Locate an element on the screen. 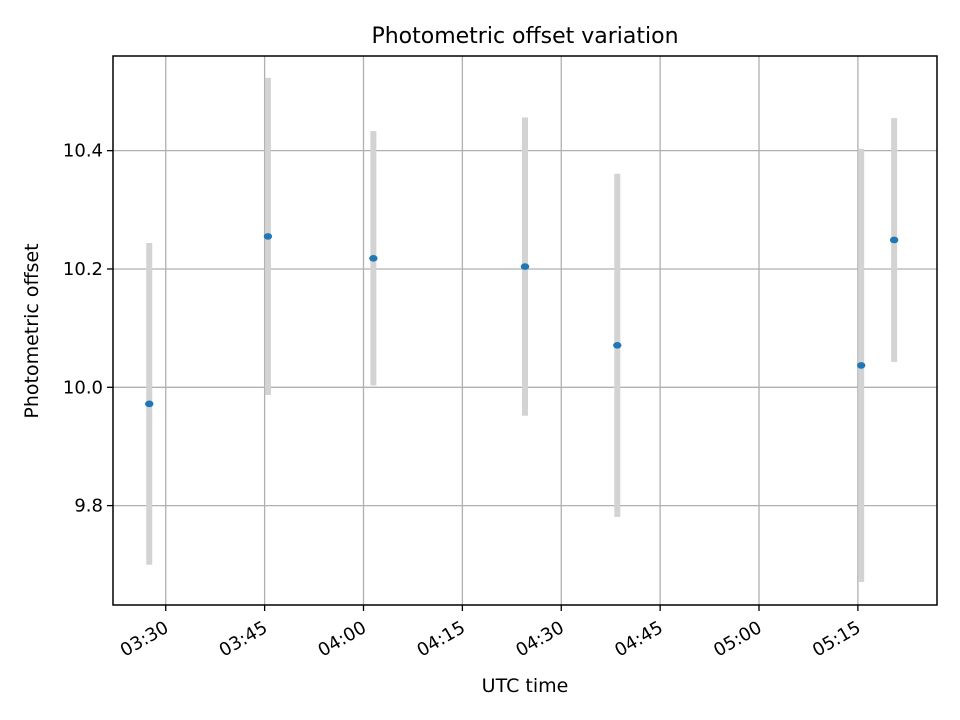  x-tick-label: 04:30 is located at coordinates (539, 639).